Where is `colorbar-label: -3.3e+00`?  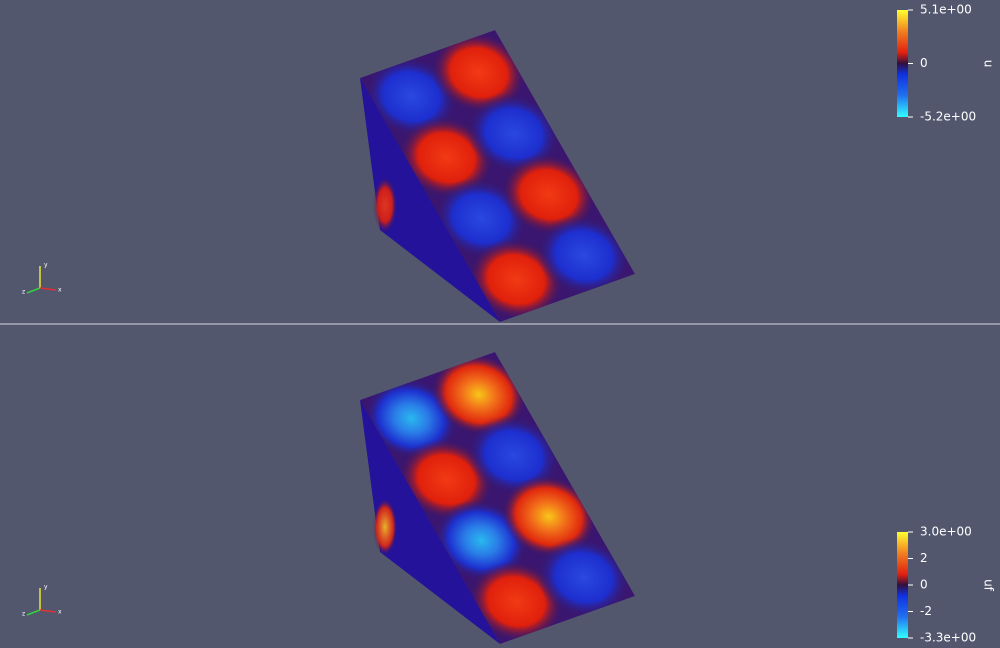
colorbar-label: -3.3e+00 is located at coordinates (948, 638).